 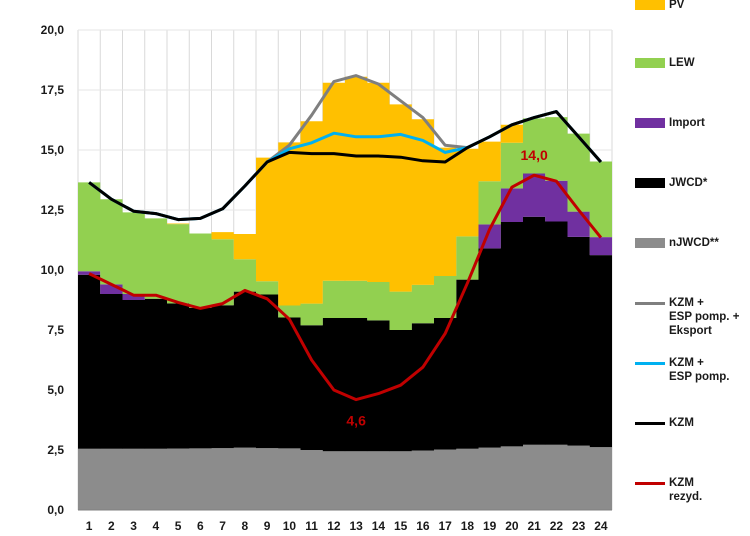 I want to click on legend-label: nJWCD**, so click(x=694, y=243).